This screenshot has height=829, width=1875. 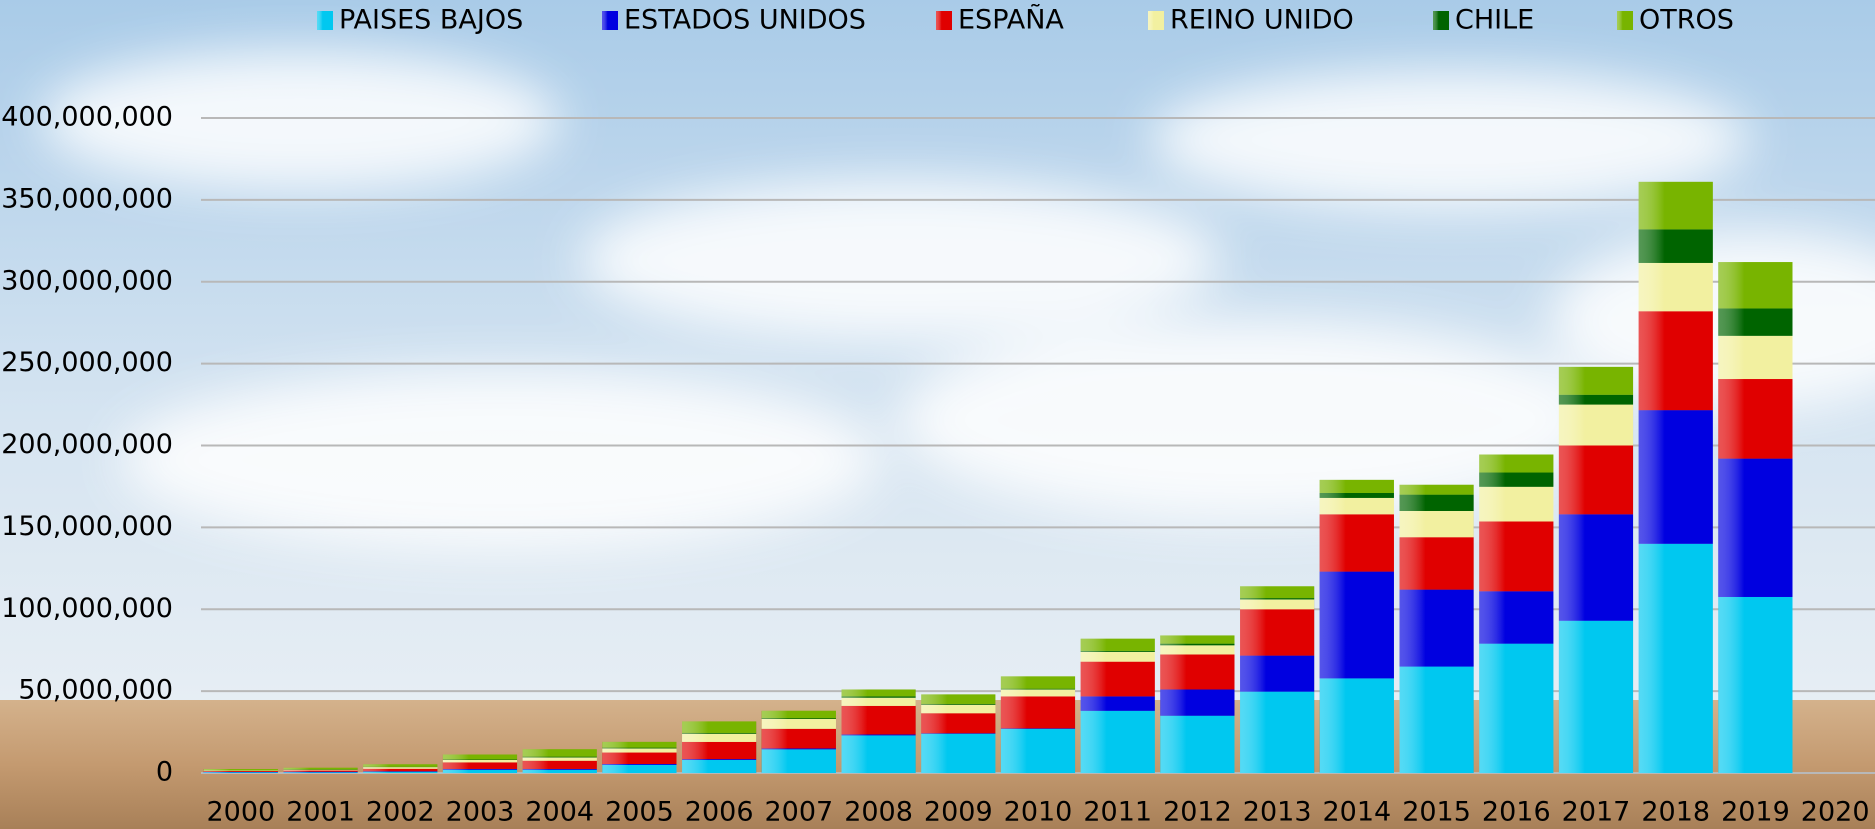 What do you see at coordinates (719, 812) in the screenshot?
I see `x-tick-label: 2006` at bounding box center [719, 812].